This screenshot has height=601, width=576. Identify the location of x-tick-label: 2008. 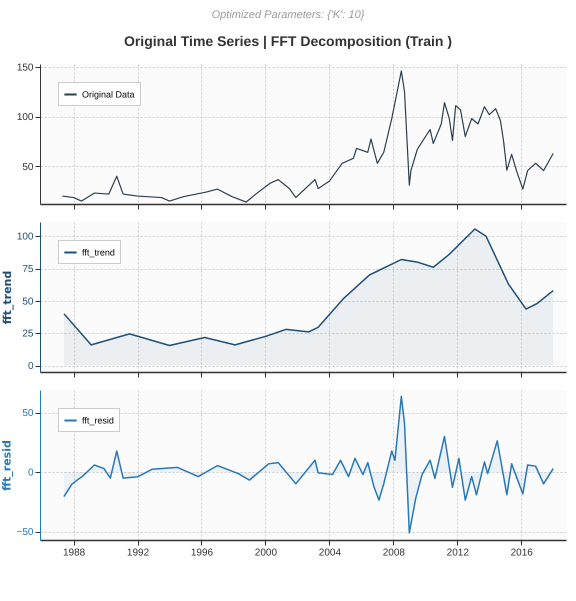
(394, 553).